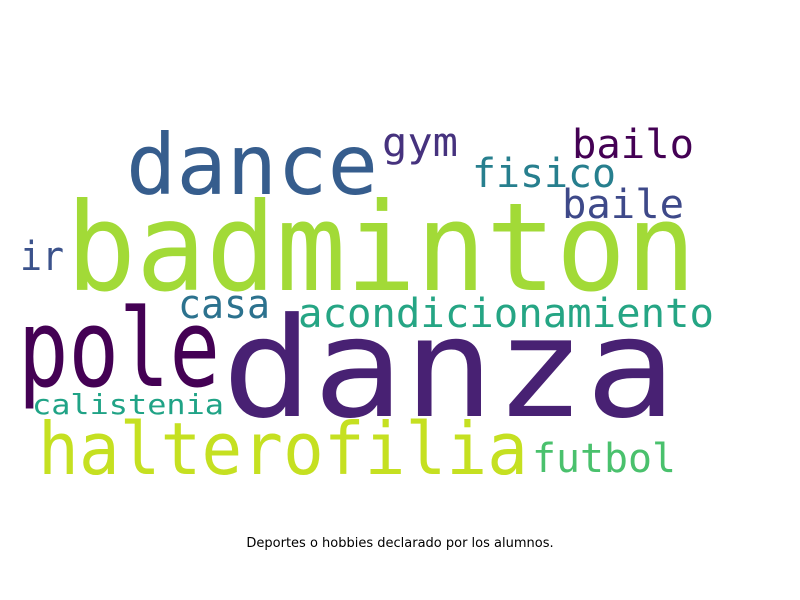 This screenshot has height=600, width=800. What do you see at coordinates (224, 305) in the screenshot?
I see `word-casa: casa` at bounding box center [224, 305].